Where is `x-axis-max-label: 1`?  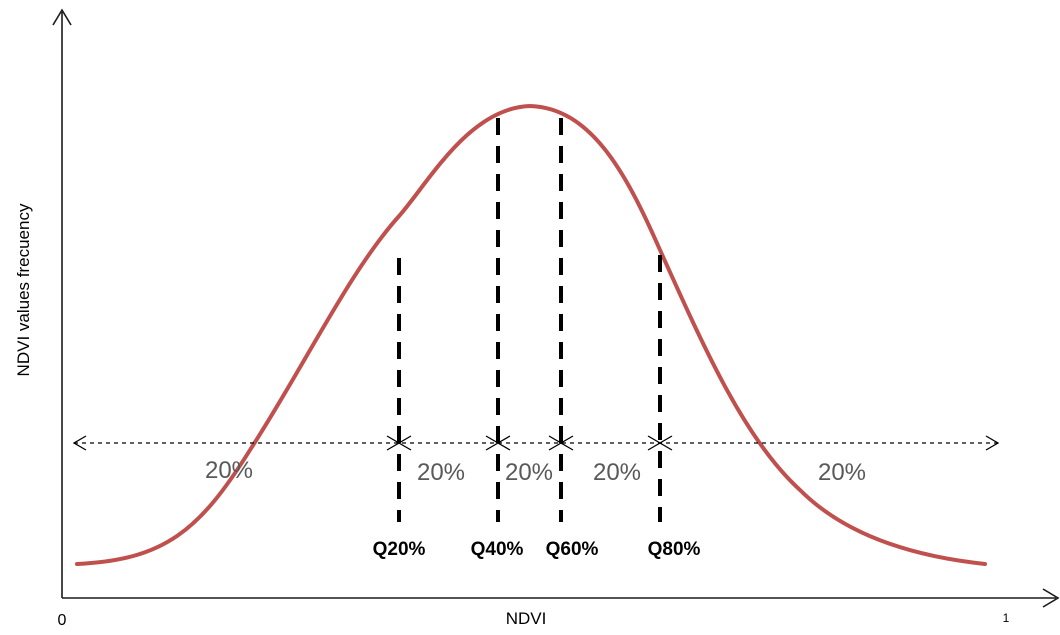 x-axis-max-label: 1 is located at coordinates (1006, 618).